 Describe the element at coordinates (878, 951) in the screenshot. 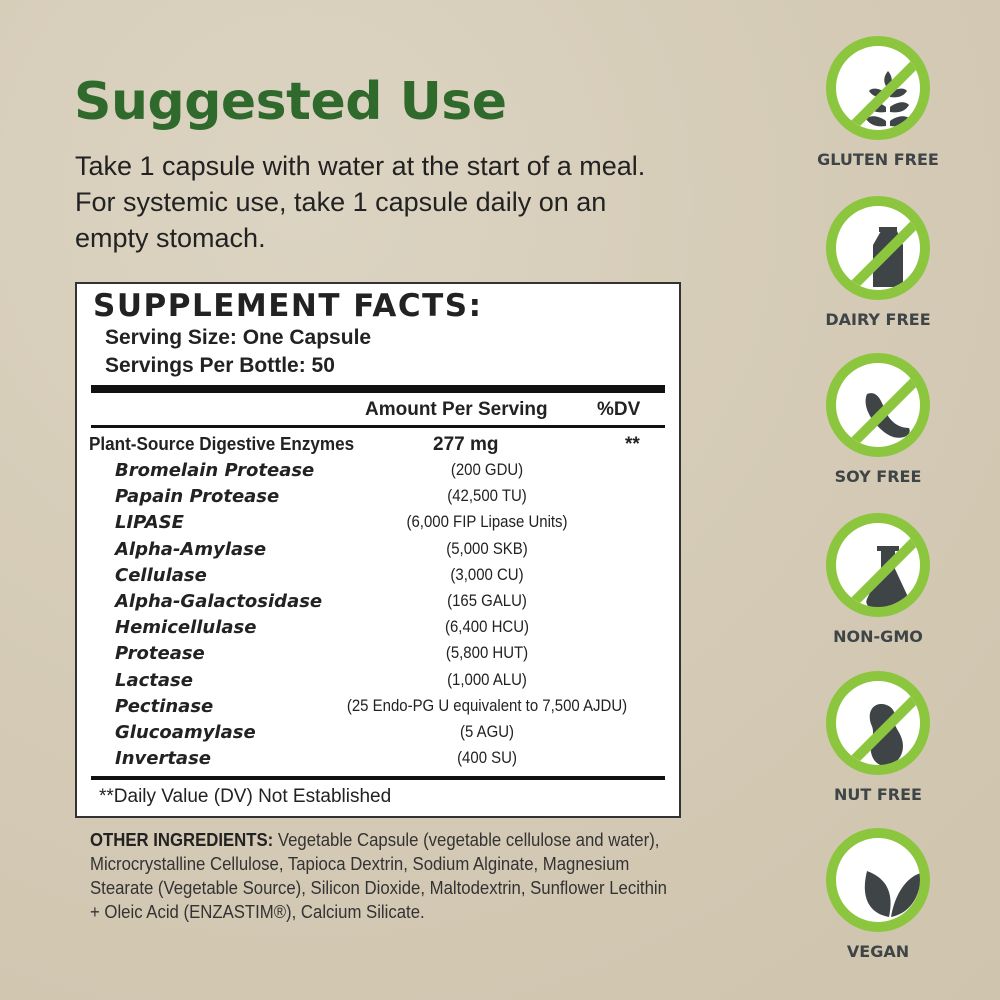

I see `badge-label: VEGAN` at that location.